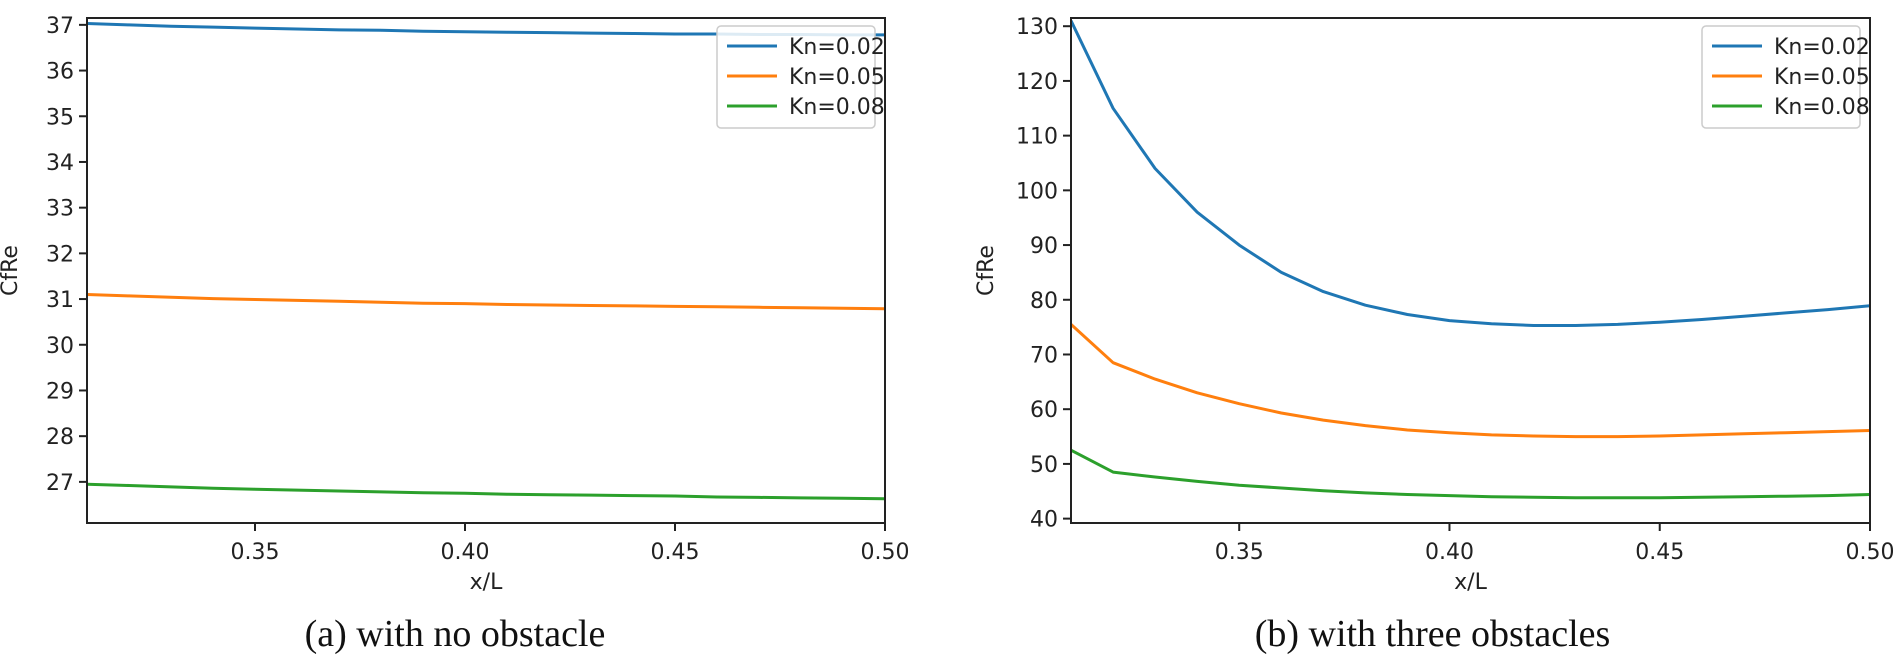  What do you see at coordinates (1432, 634) in the screenshot?
I see `caption-b: (b) with three obstacles` at bounding box center [1432, 634].